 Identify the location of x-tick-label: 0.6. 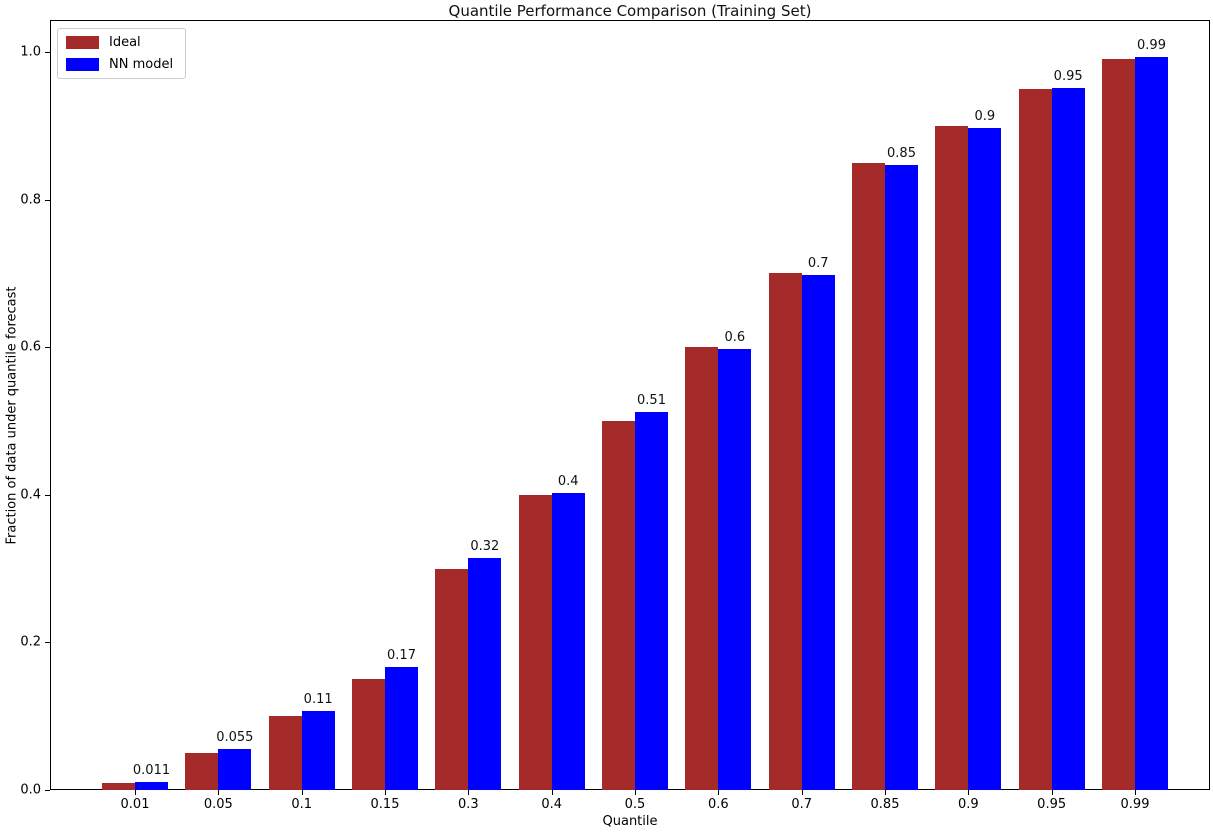
(718, 804).